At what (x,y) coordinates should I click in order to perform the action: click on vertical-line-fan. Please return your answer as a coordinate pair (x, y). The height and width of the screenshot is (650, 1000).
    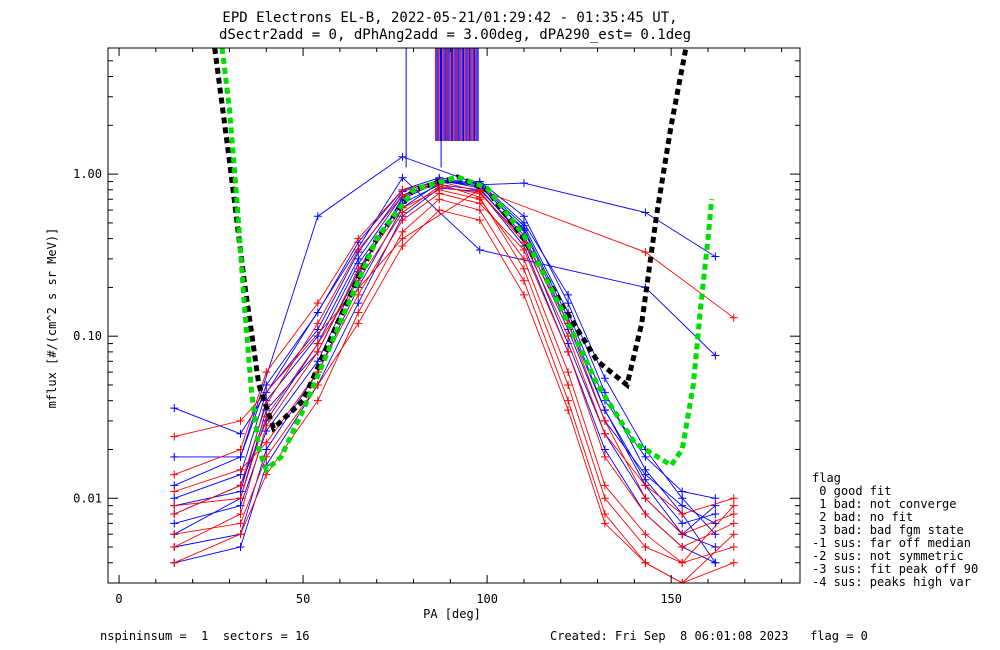
    Looking at the image, I should click on (442, 108).